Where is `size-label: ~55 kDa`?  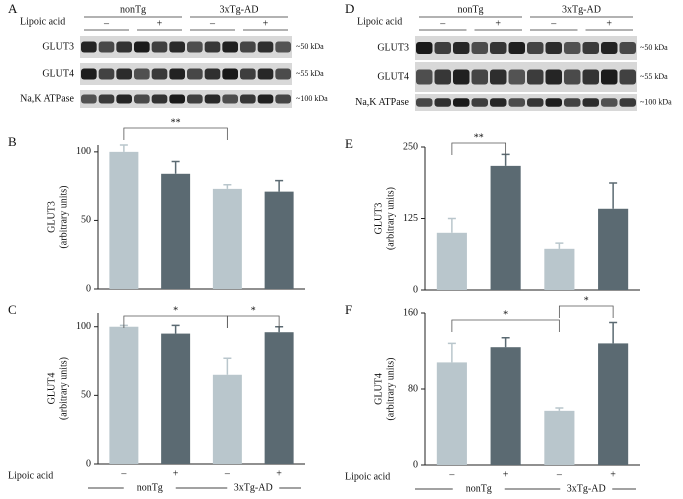
size-label: ~55 kDa is located at coordinates (310, 73).